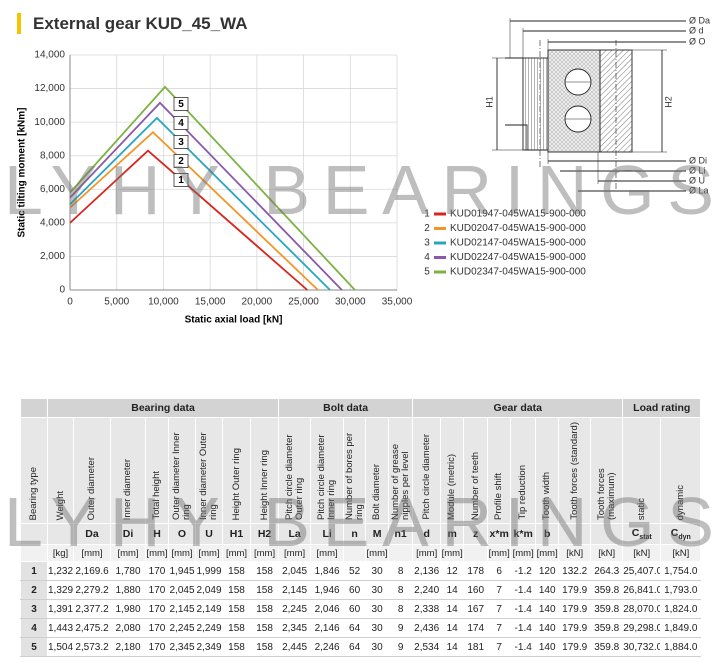 This screenshot has height=662, width=719. I want to click on page-title: External gear KUD_45_WA, so click(140, 23).